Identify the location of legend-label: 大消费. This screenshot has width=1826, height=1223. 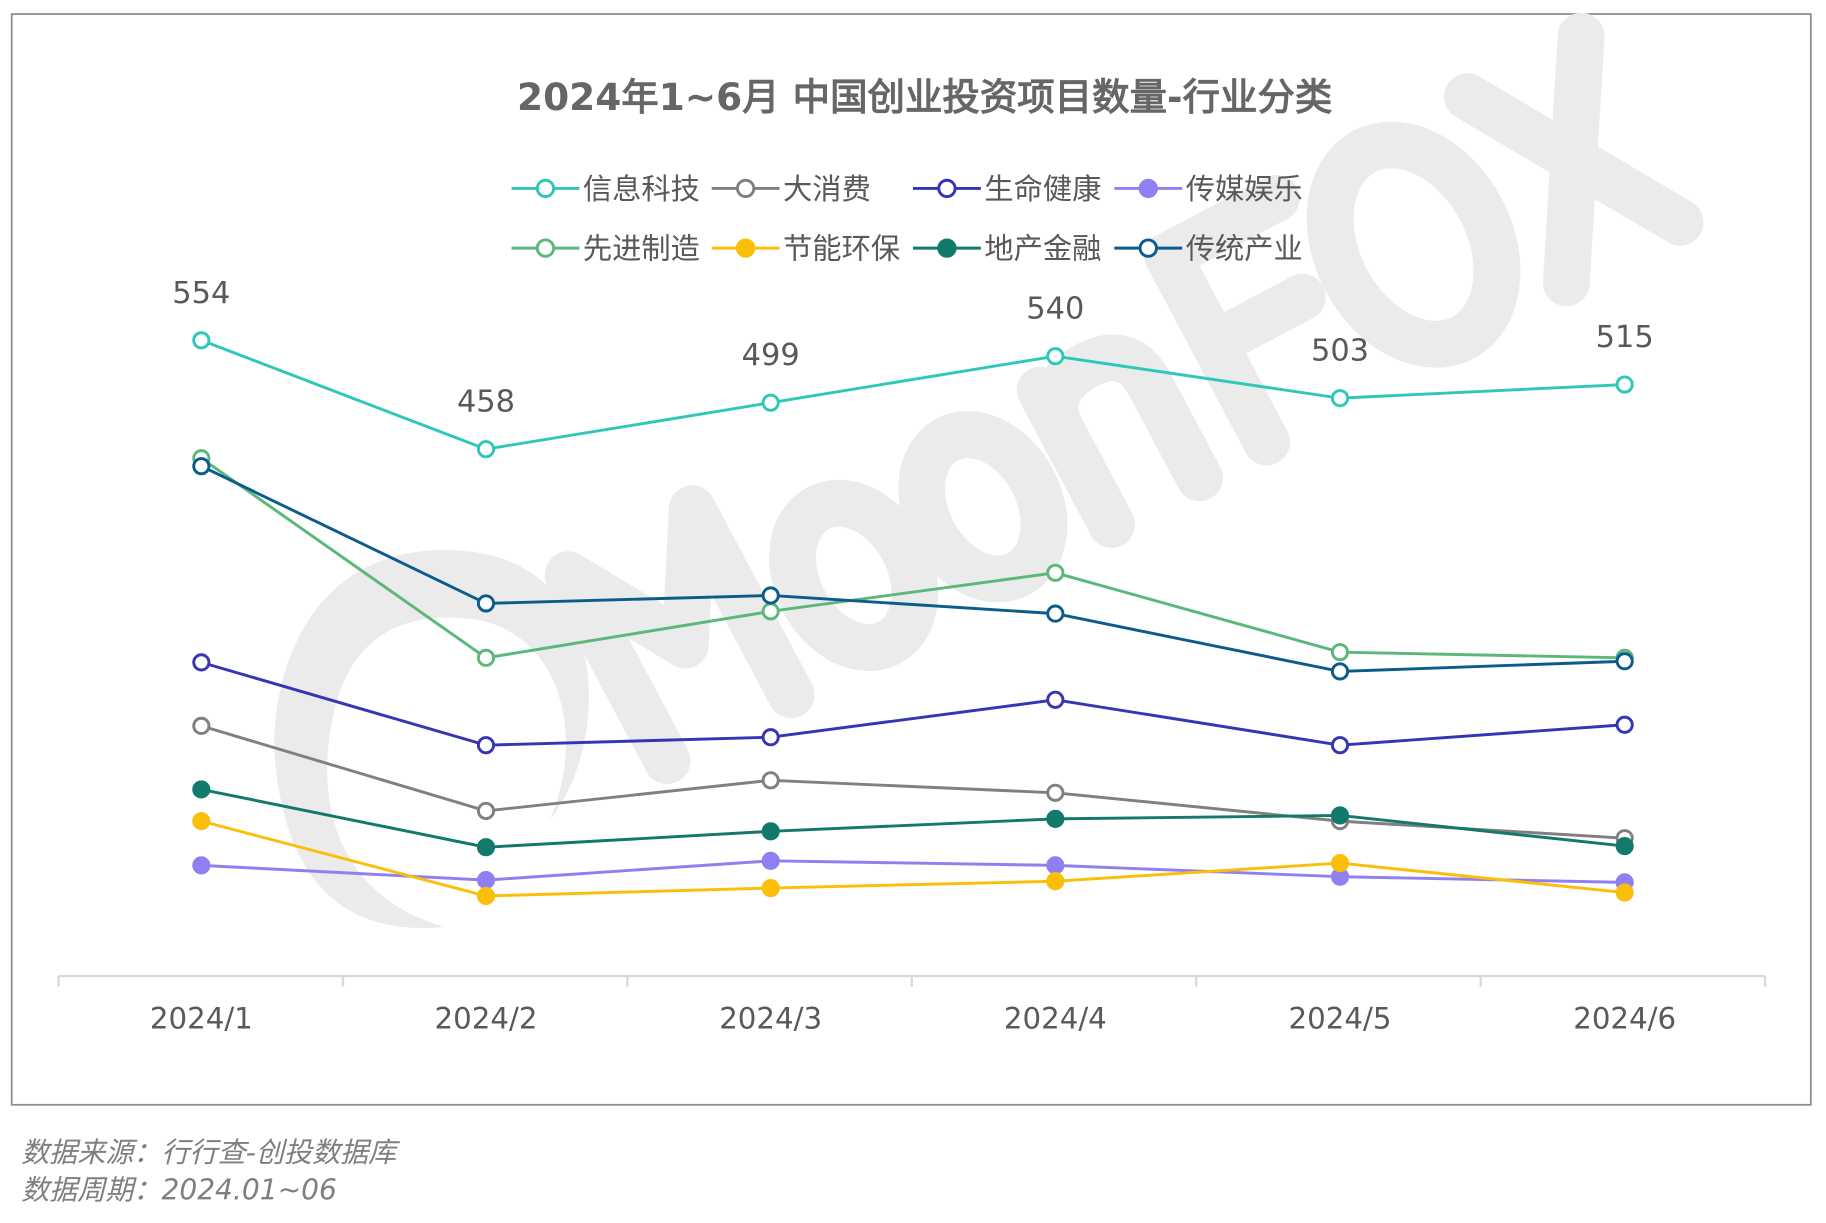
(827, 189).